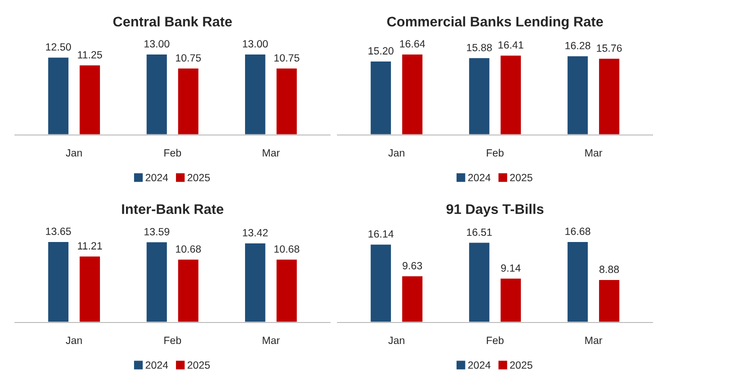 Image resolution: width=750 pixels, height=375 pixels. Describe the element at coordinates (511, 45) in the screenshot. I see `data-label: 16.41` at that location.